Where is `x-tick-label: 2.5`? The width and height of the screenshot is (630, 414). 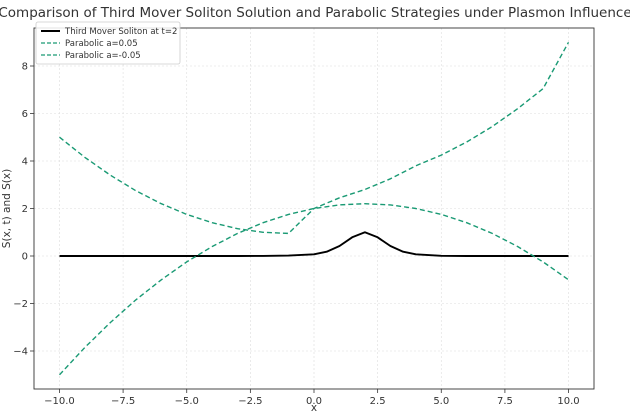 x-tick-label: 2.5 is located at coordinates (378, 401).